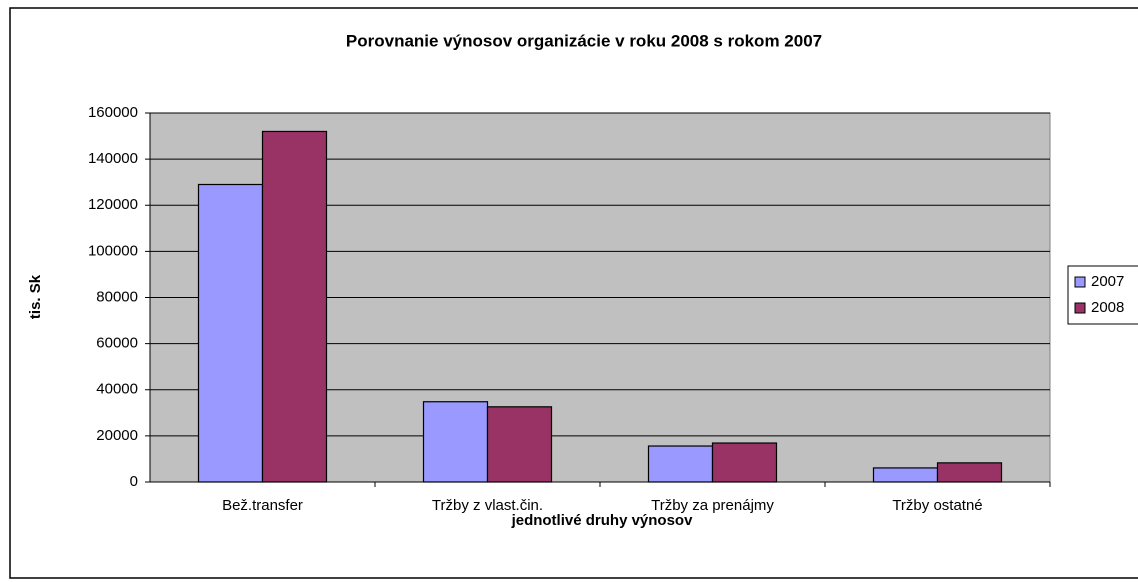  I want to click on x-tick-label: Tržby ostatné, so click(937, 505).